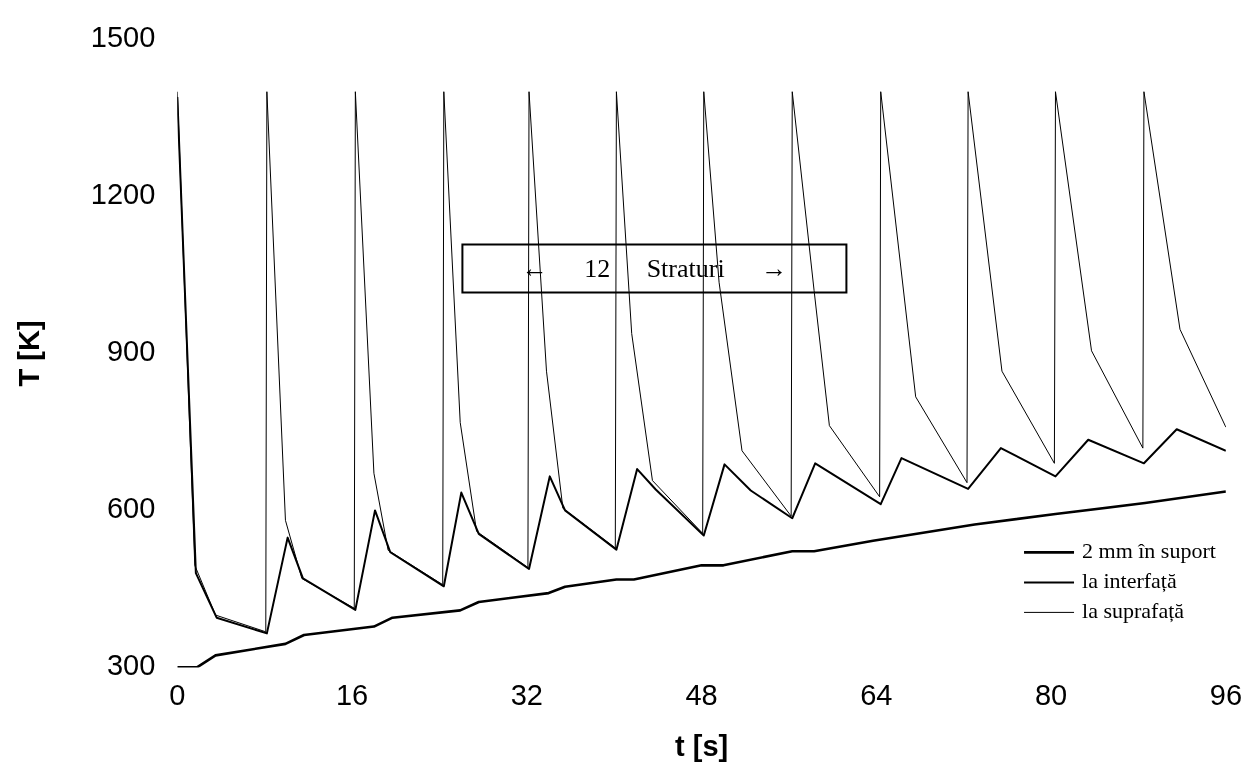 The image size is (1254, 775). Describe the element at coordinates (131, 508) in the screenshot. I see `y-tick-label: 600` at that location.